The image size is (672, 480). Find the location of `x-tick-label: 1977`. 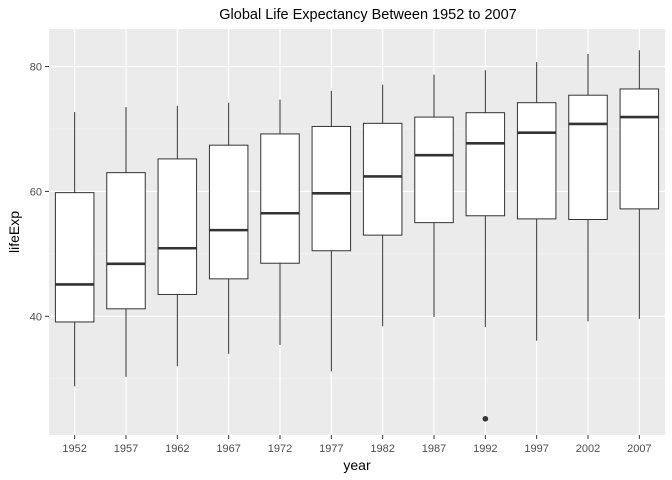

x-tick-label: 1977 is located at coordinates (331, 449).